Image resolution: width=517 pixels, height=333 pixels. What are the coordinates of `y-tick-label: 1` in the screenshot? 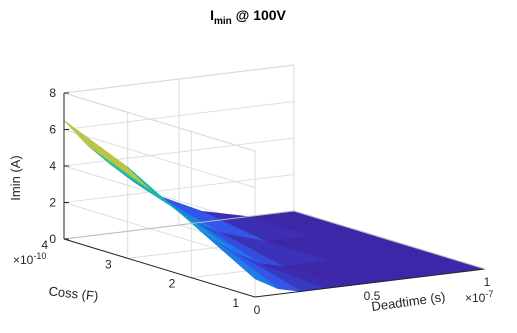 It's located at (235, 303).